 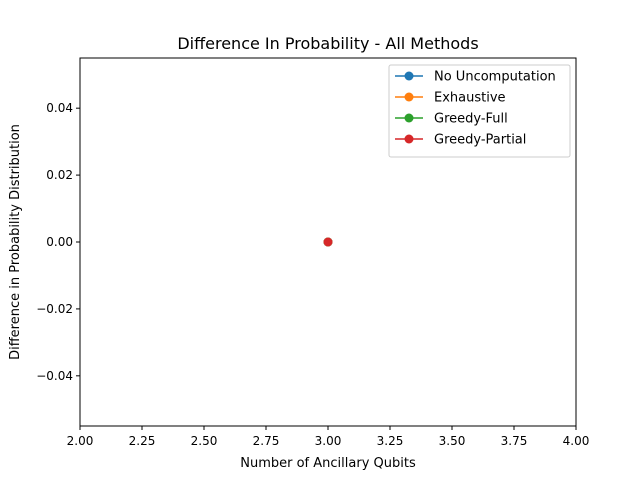 What do you see at coordinates (59, 175) in the screenshot?
I see `y-tick-label: 0.02` at bounding box center [59, 175].